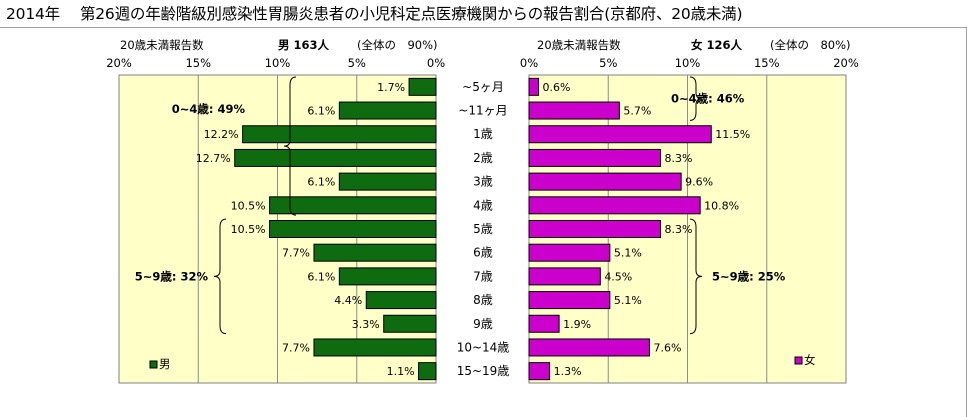  Describe the element at coordinates (708, 99) in the screenshot. I see `female-annotation-0-4: 0~4歳: 46%` at that location.